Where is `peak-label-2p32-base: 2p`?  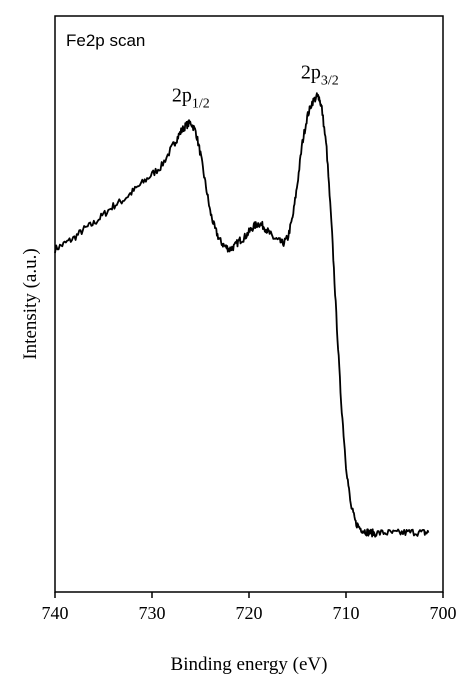
peak-label-2p32-base: 2p is located at coordinates (311, 73).